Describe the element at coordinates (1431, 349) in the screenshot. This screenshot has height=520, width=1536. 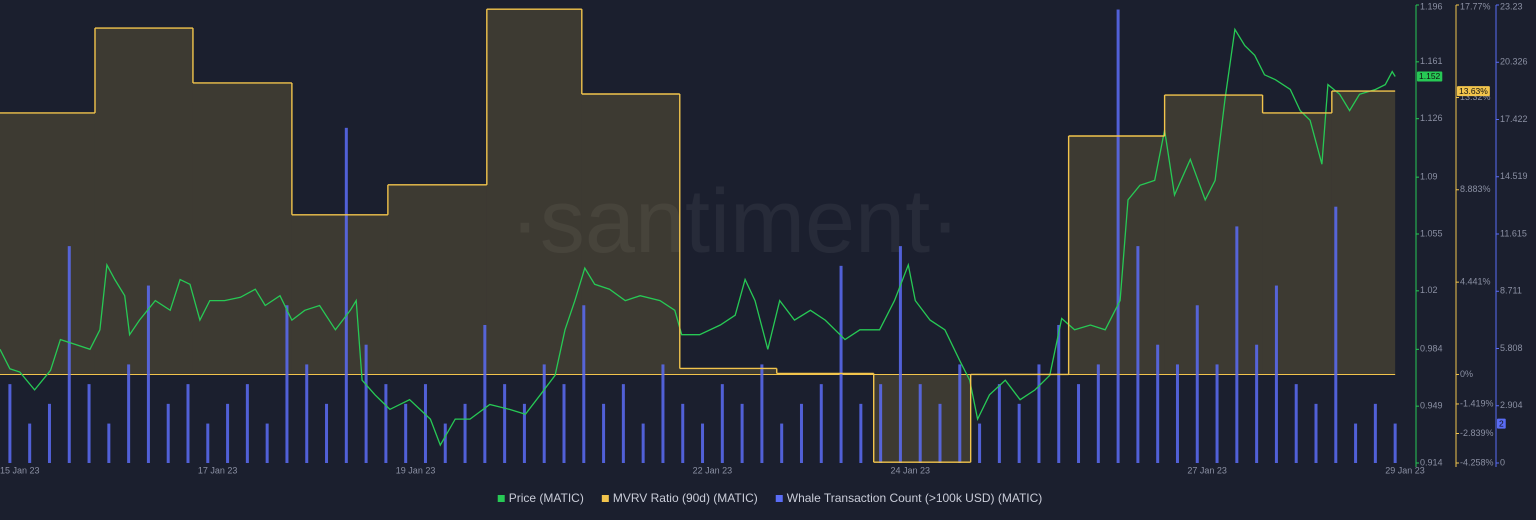
I see `y-tick-label: 0.984` at that location.